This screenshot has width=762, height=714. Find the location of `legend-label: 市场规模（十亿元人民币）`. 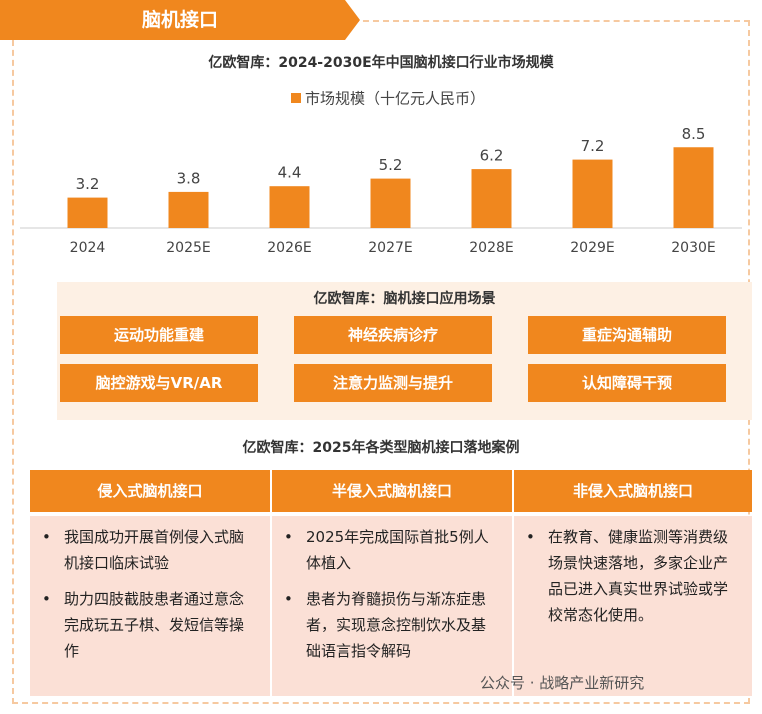

legend-label: 市场规模（十亿元人民币） is located at coordinates (395, 99).